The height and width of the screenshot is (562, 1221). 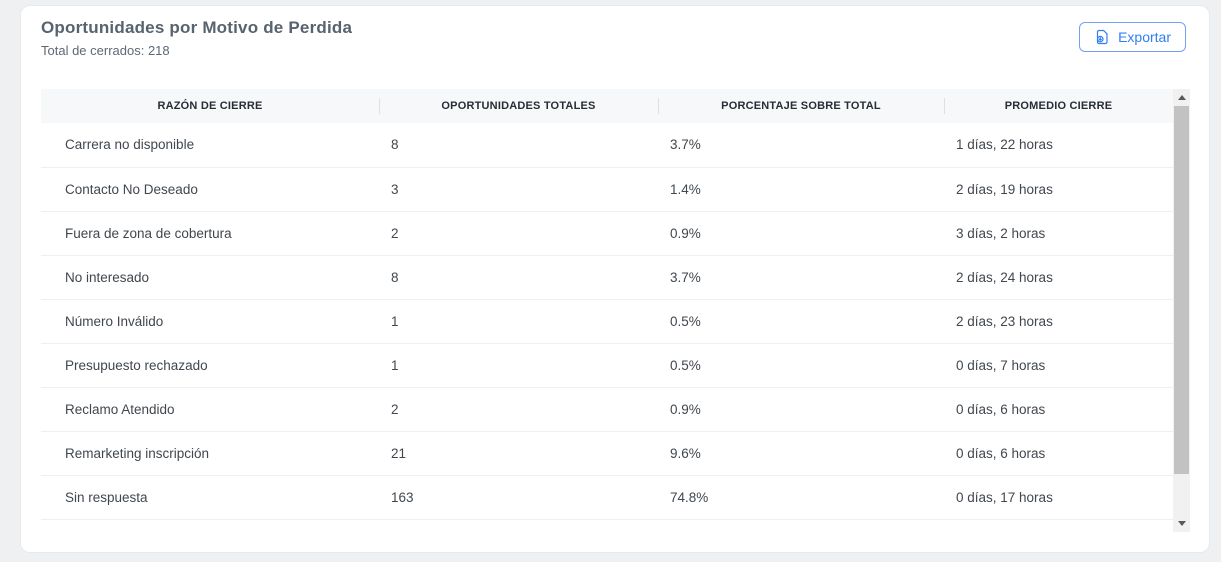 I want to click on file-export-icon, so click(x=1102, y=37).